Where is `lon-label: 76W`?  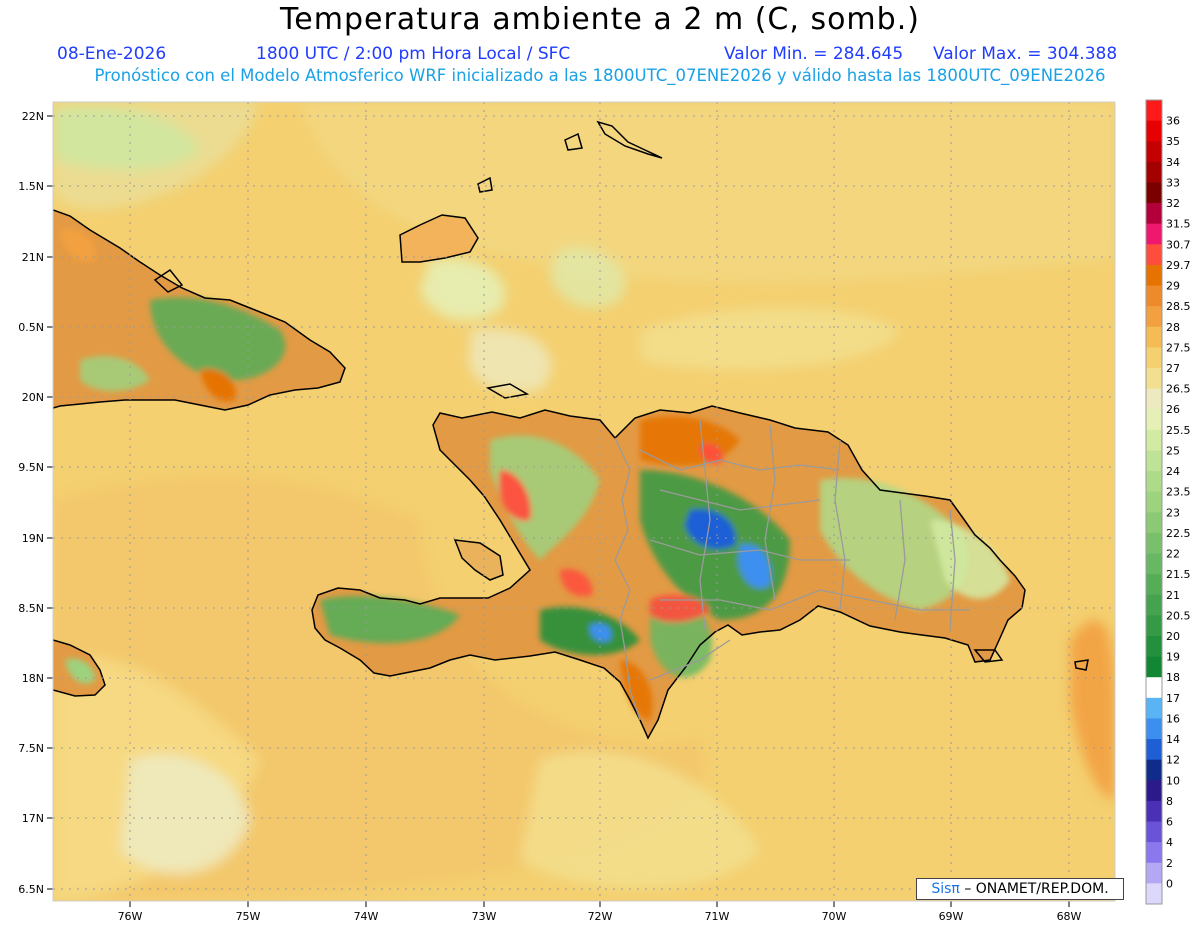
lon-label: 76W is located at coordinates (130, 916).